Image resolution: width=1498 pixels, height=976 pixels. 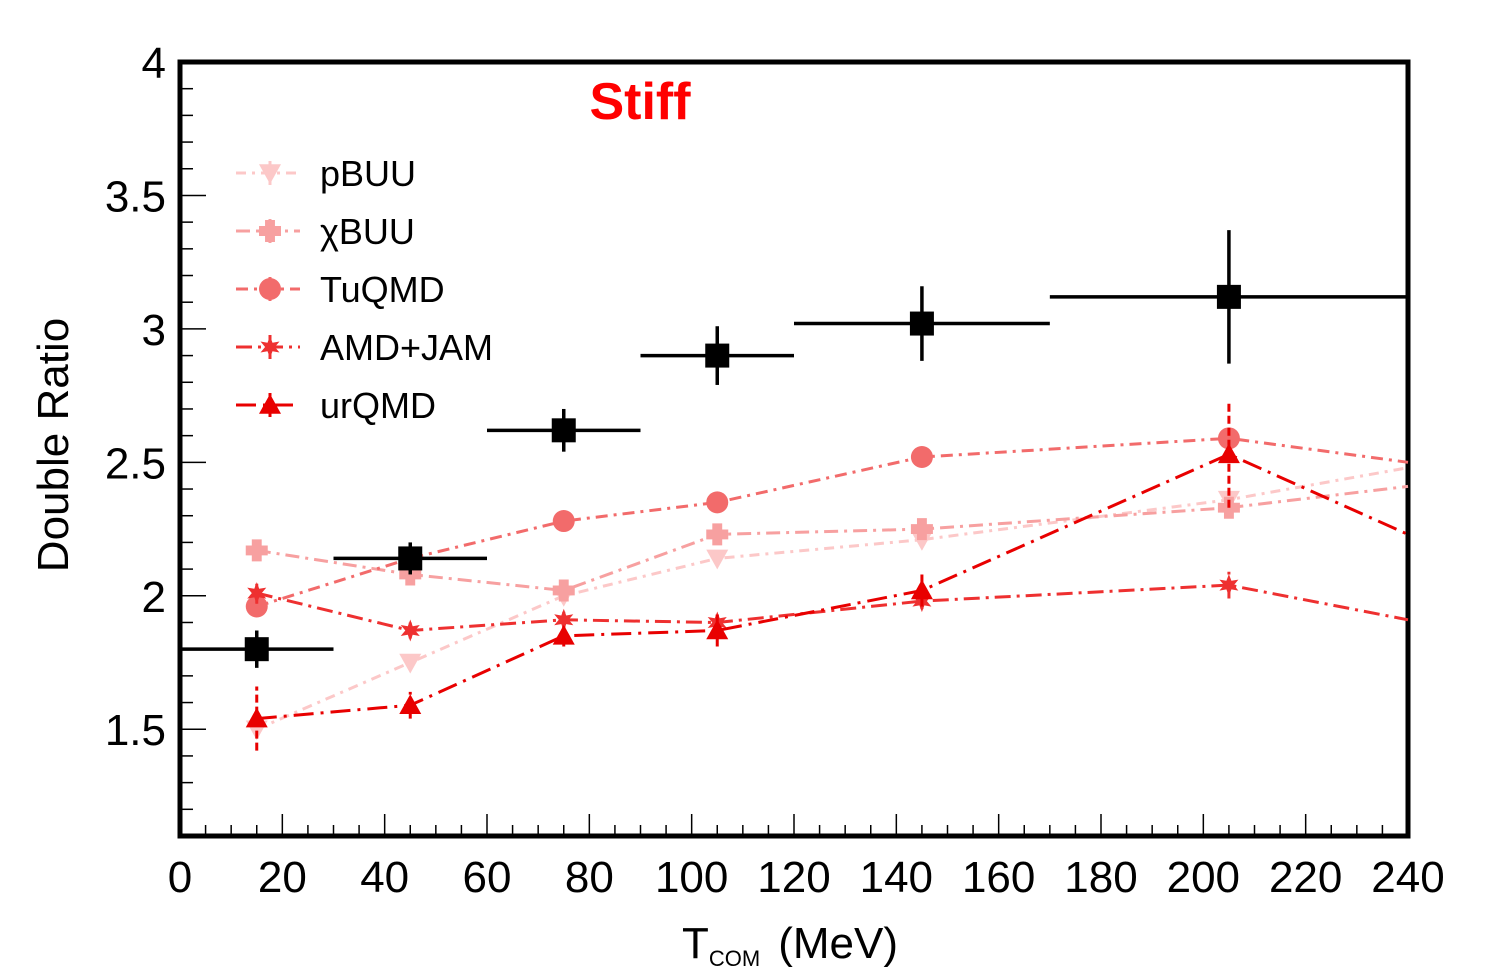 I want to click on x-tick-label: 200, so click(x=1203, y=877).